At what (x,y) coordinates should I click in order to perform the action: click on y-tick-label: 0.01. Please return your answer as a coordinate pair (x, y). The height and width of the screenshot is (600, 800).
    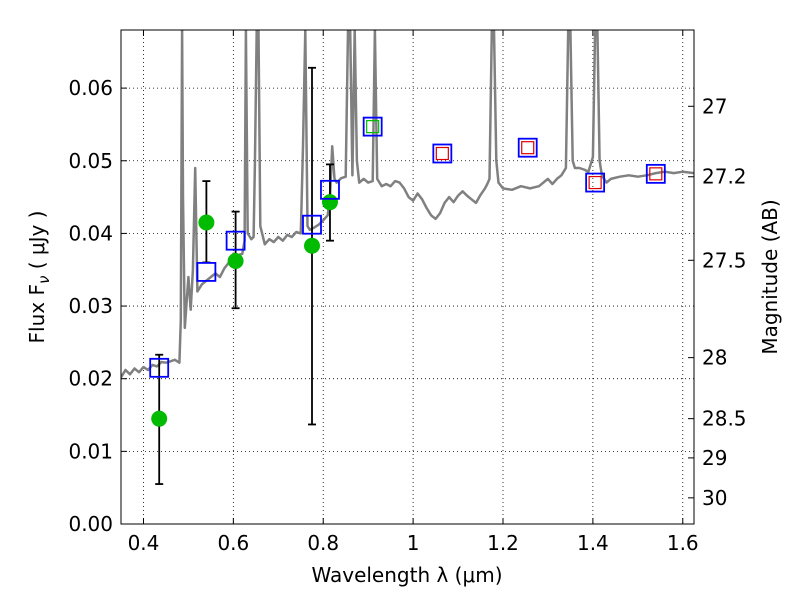
    Looking at the image, I should click on (90, 451).